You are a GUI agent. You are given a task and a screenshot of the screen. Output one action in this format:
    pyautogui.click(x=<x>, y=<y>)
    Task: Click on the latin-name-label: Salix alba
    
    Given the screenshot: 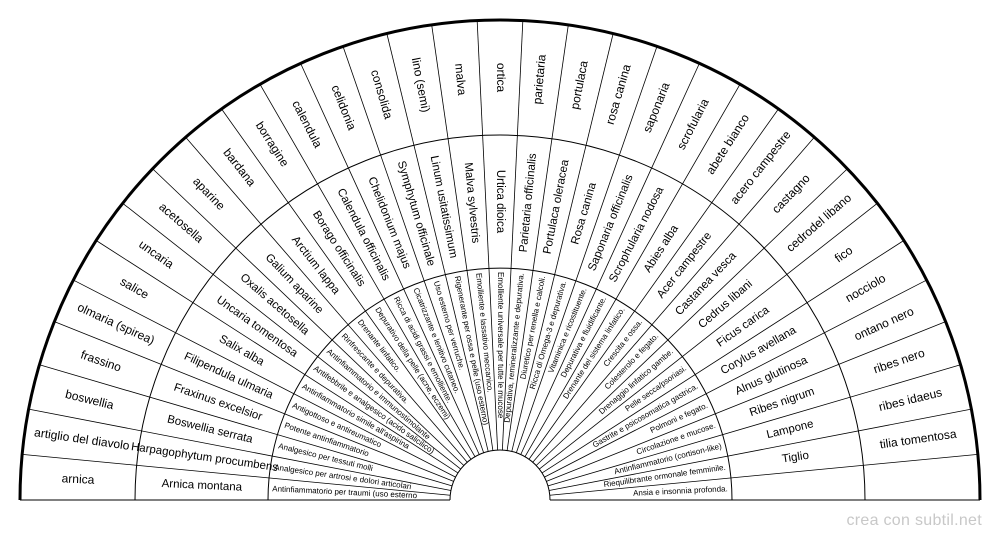 What is the action you would take?
    pyautogui.click(x=242, y=351)
    